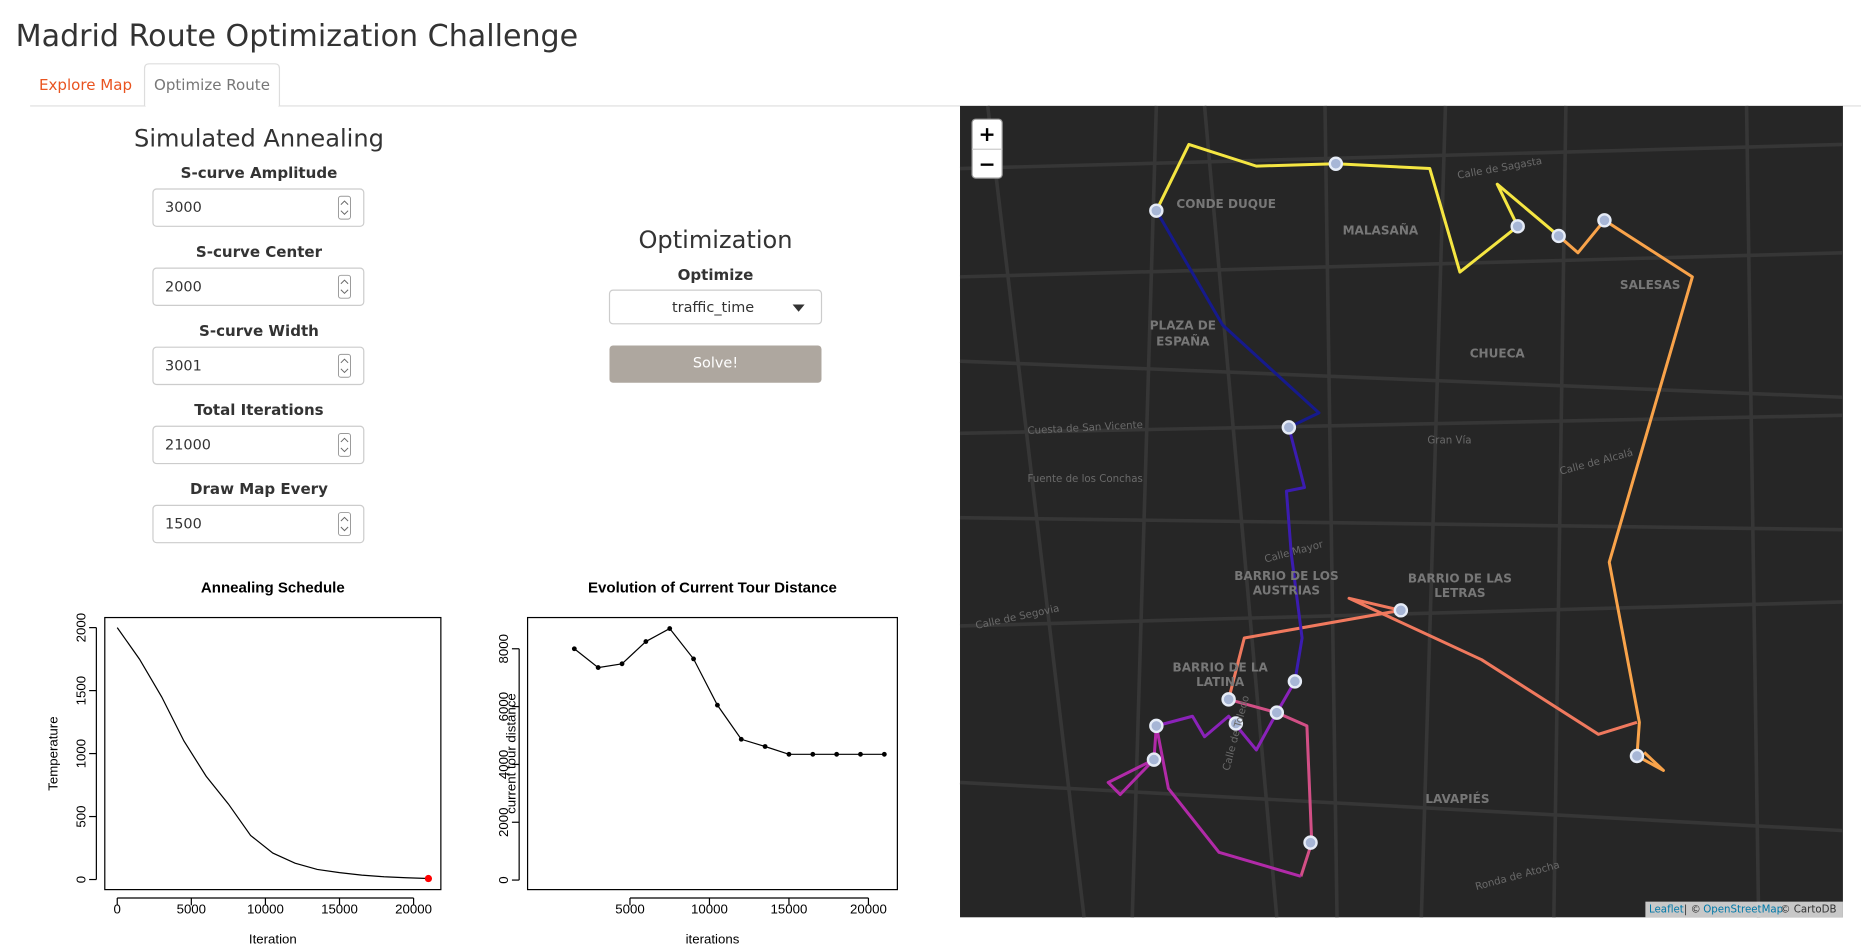  I want to click on select-value: traffic_time, so click(713, 308).